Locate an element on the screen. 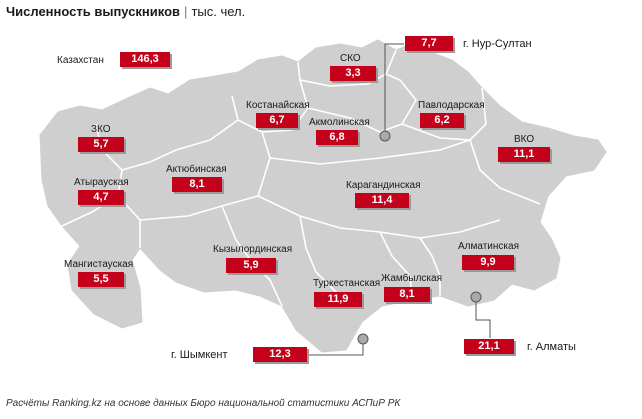 Image resolution: width=642 pixels, height=419 pixels. title-unit: тыс. чел. is located at coordinates (218, 11).